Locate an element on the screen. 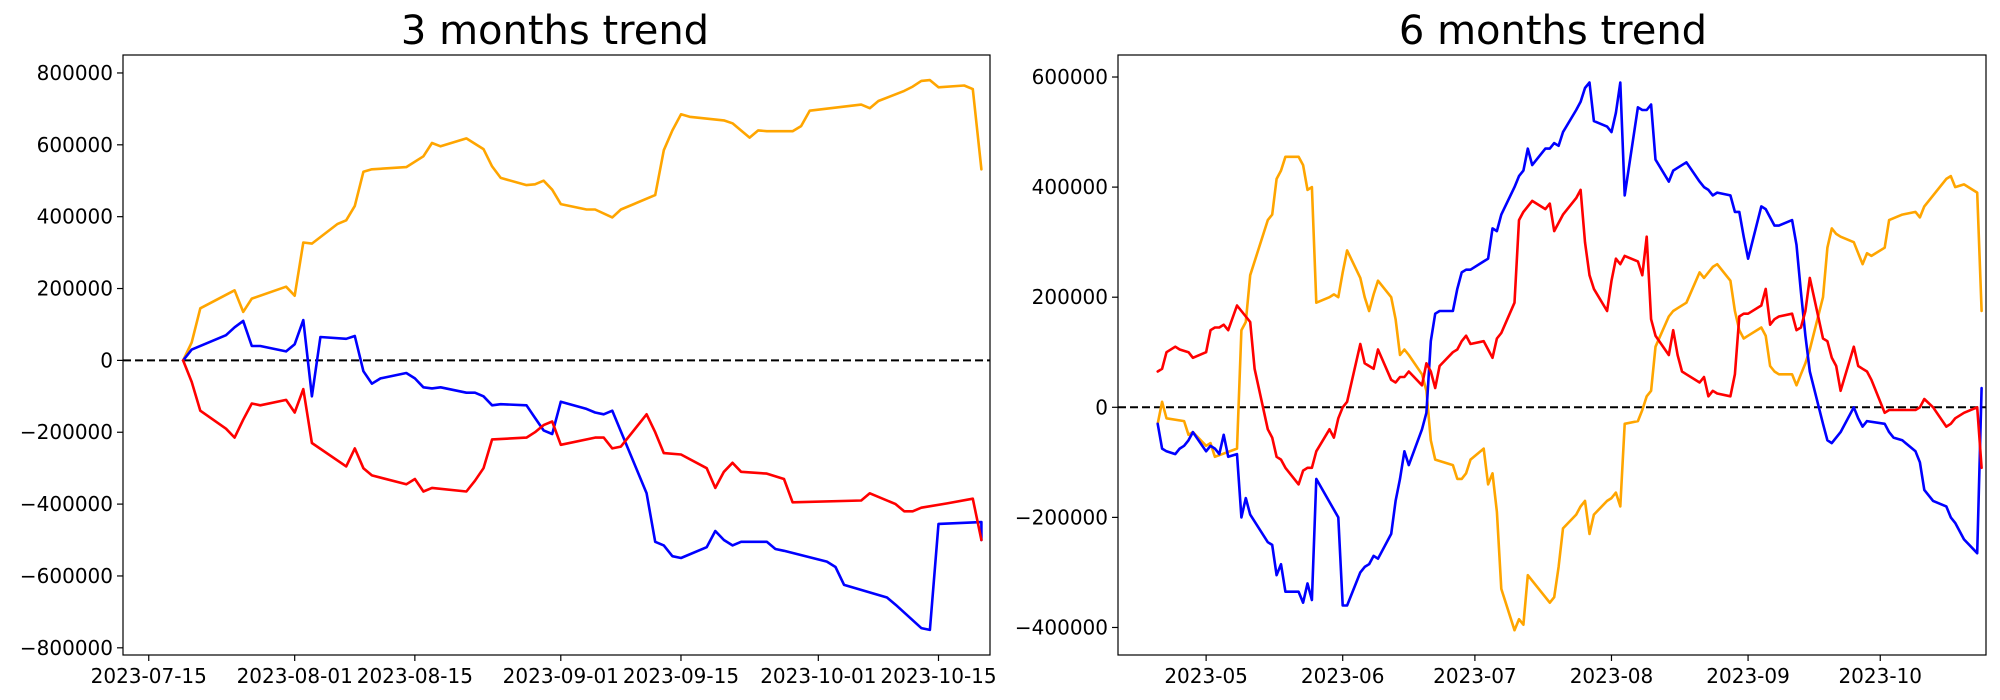 The height and width of the screenshot is (700, 2000). x-tick-label: 2023-09-15 is located at coordinates (681, 676).